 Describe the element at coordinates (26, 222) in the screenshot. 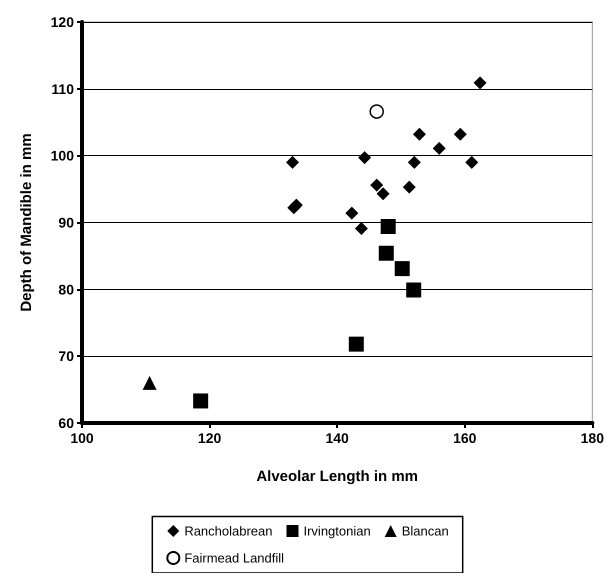

I see `y-axis-title: Depth of Mandible in mm` at that location.